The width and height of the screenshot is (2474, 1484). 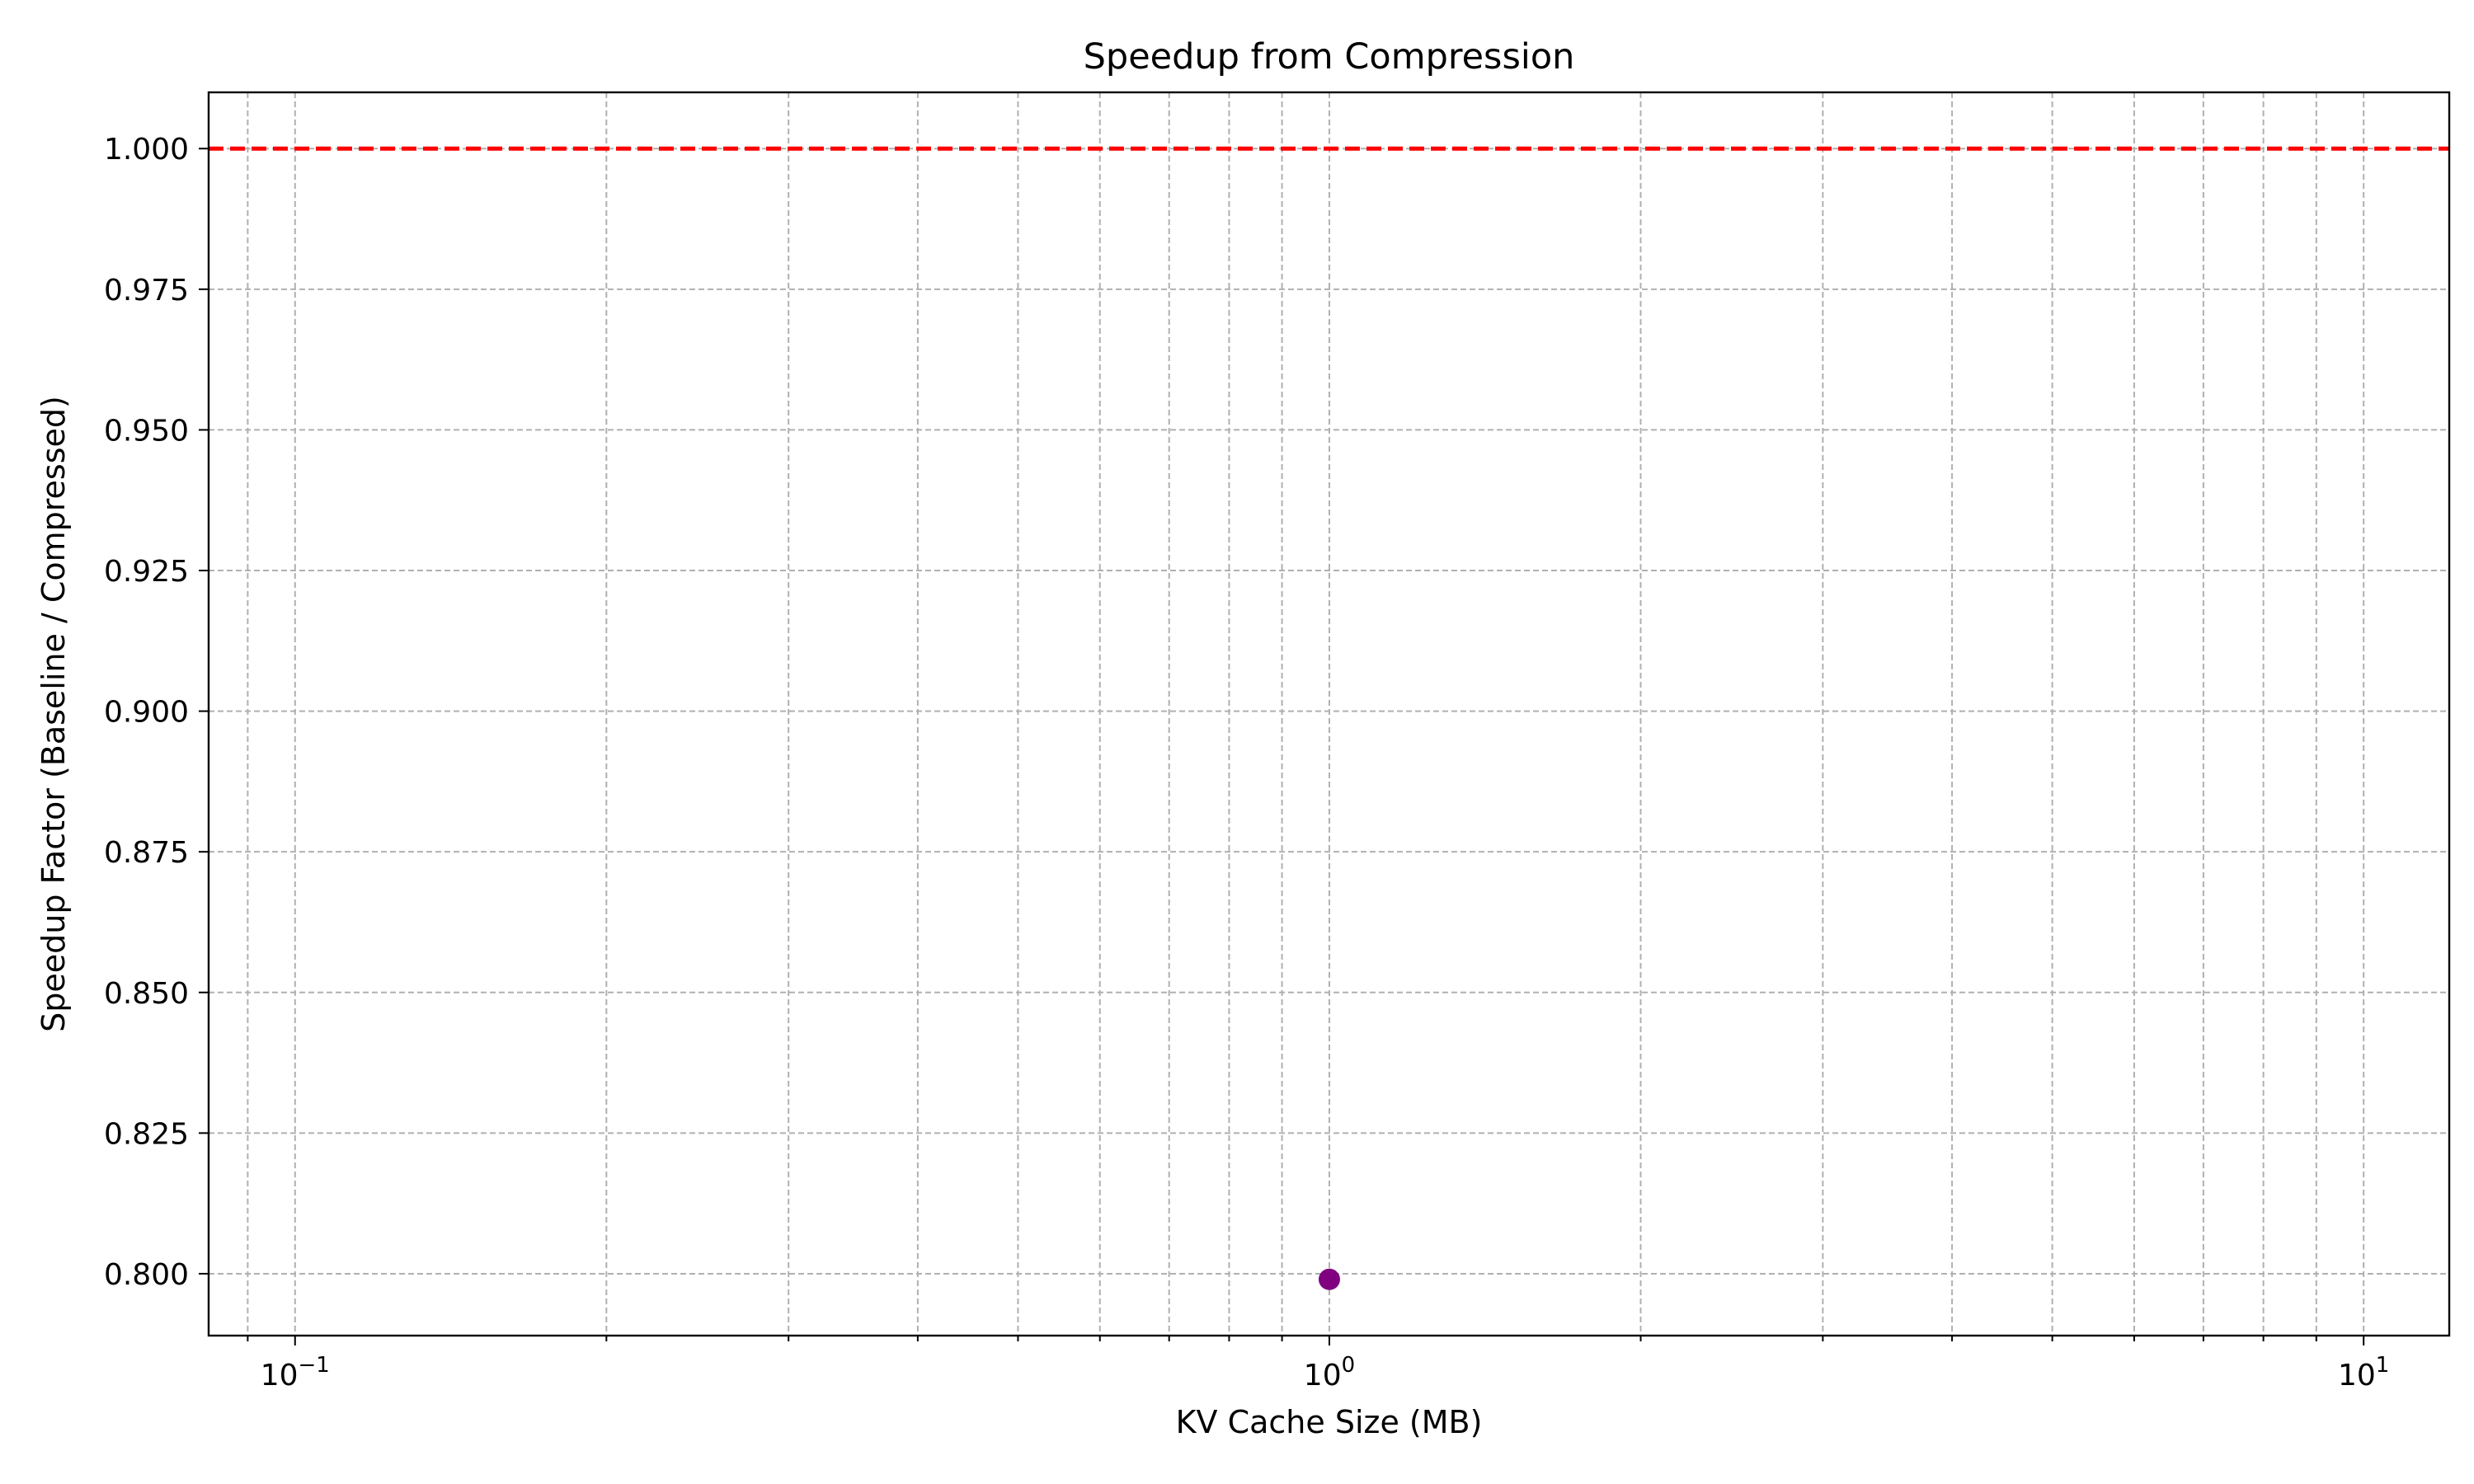 What do you see at coordinates (146, 291) in the screenshot?
I see `y-tick-label: 0.975` at bounding box center [146, 291].